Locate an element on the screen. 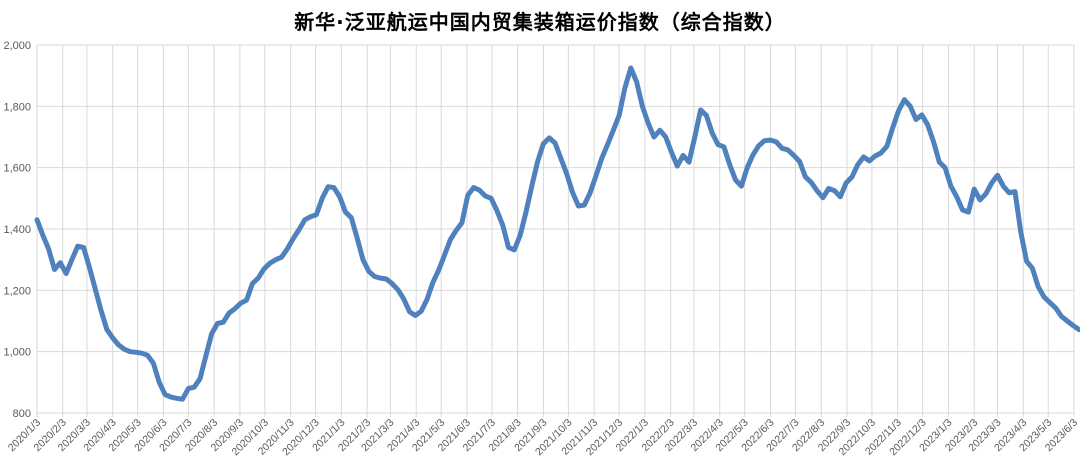  y-tick-label: 1,800 is located at coordinates (17, 107).